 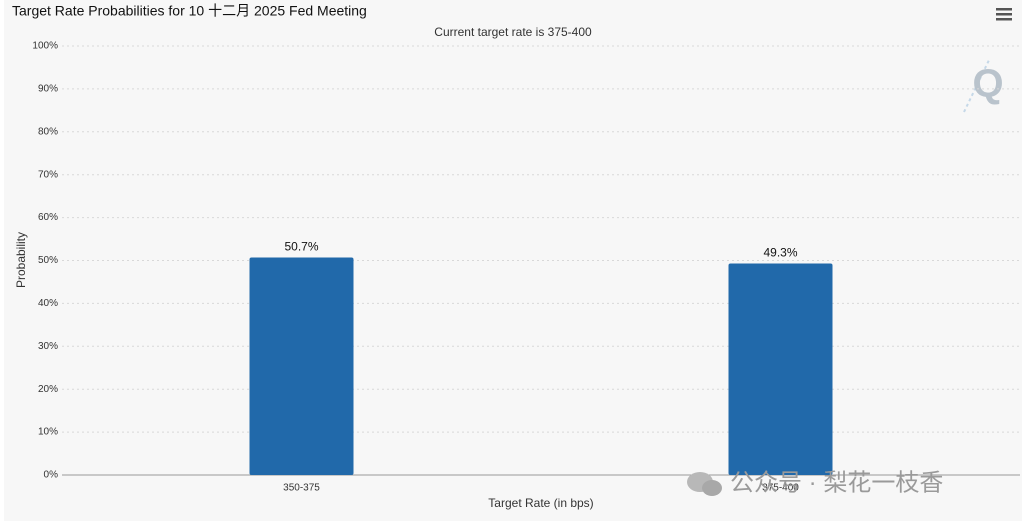 What do you see at coordinates (1004, 14) in the screenshot?
I see `menu-button` at bounding box center [1004, 14].